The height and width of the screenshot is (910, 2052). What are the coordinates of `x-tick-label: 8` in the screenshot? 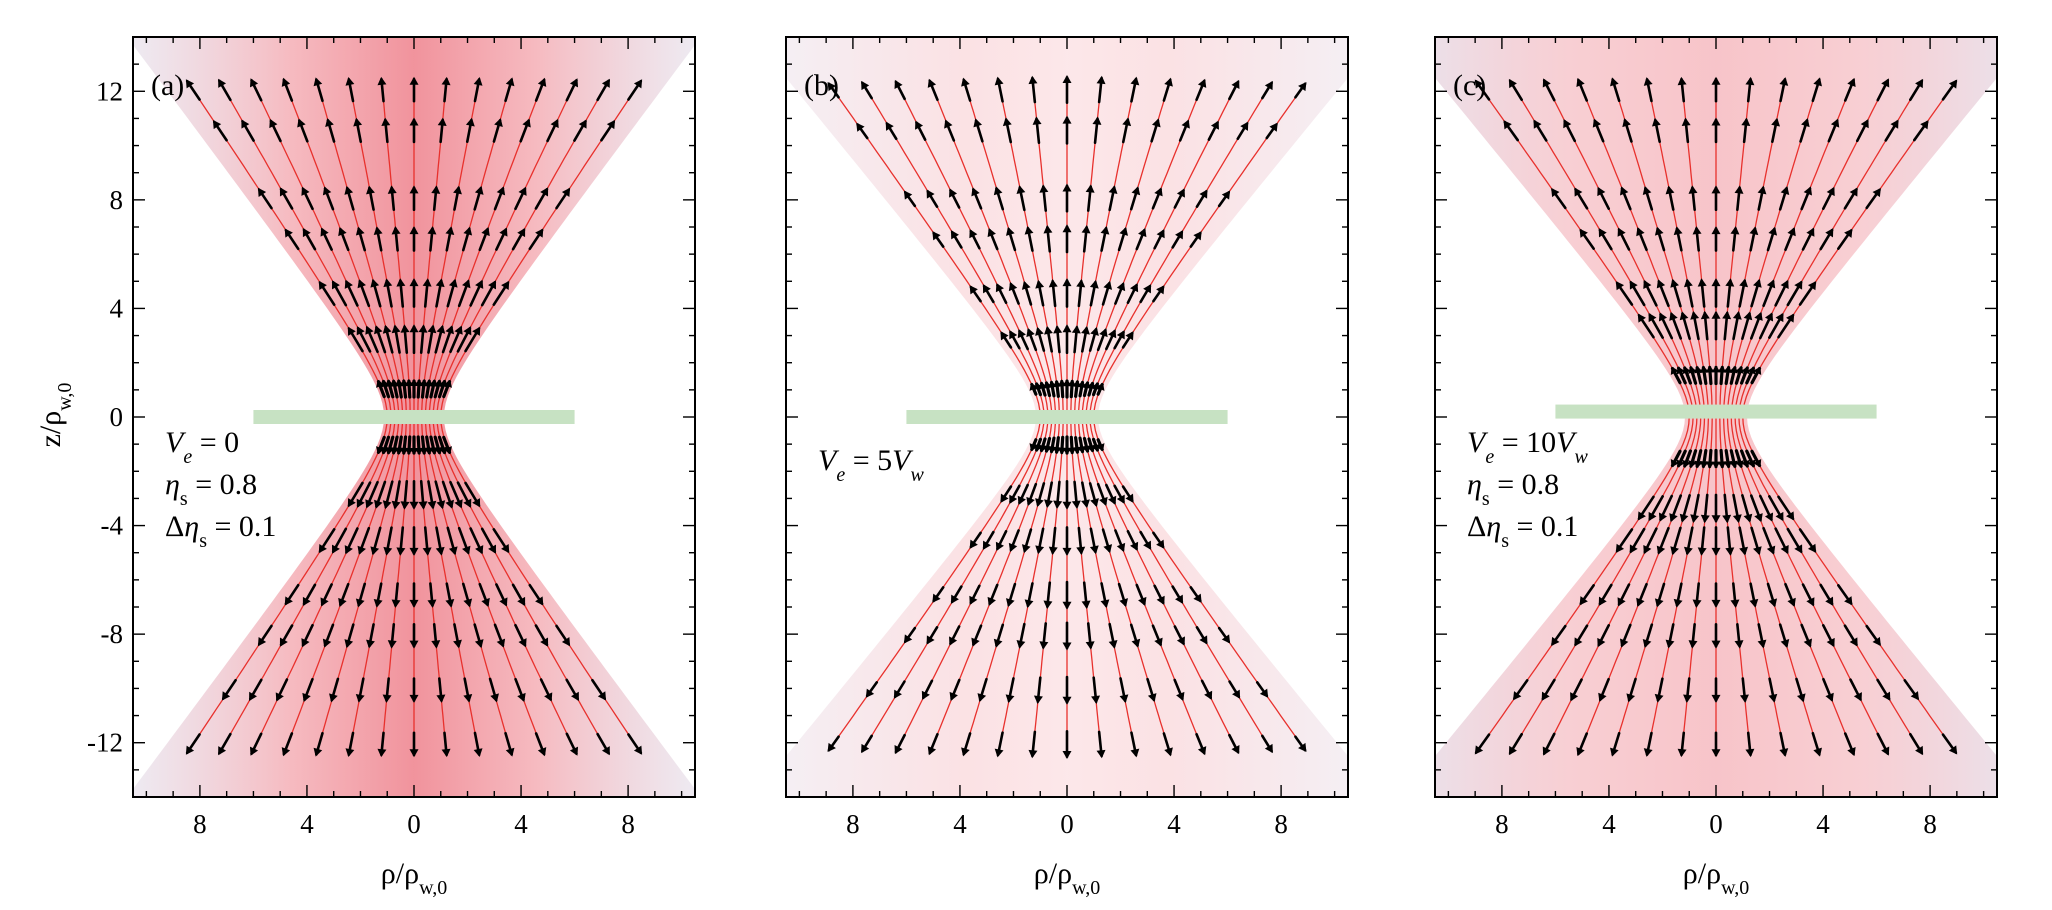 It's located at (200, 824).